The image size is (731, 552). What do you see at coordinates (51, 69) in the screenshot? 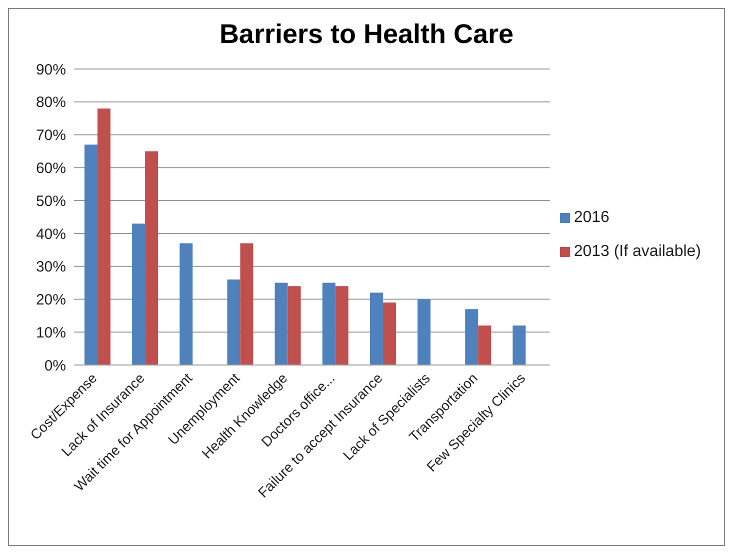
I see `y-tick-label: 90%` at bounding box center [51, 69].